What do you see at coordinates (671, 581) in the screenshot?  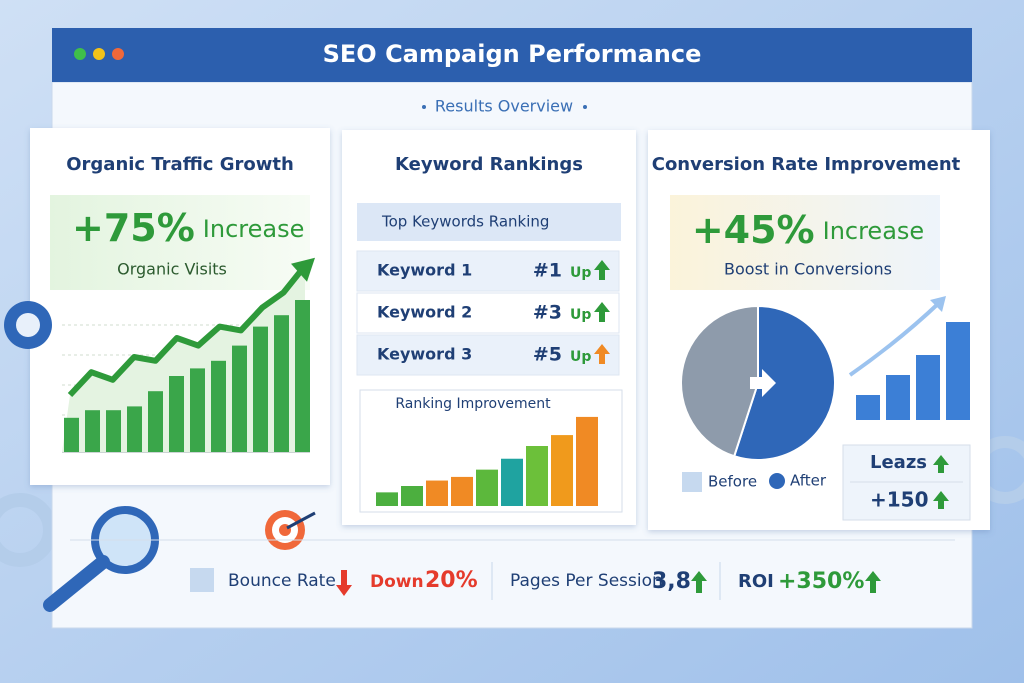 I see `metric-value: 3,8` at bounding box center [671, 581].